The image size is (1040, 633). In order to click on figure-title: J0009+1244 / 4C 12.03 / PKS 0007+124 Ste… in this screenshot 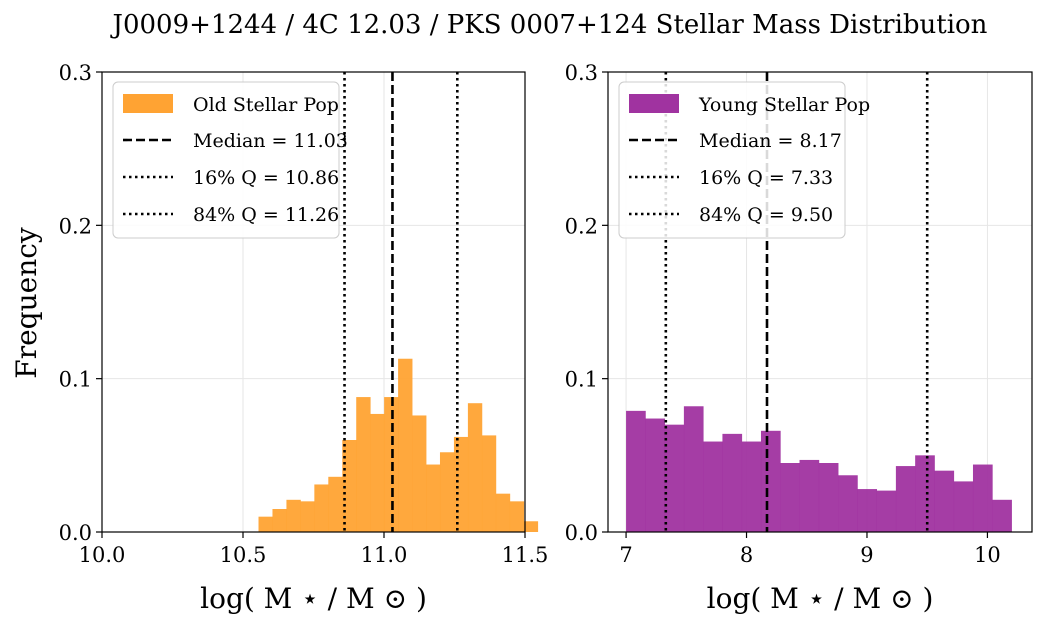, I will do `click(549, 25)`.